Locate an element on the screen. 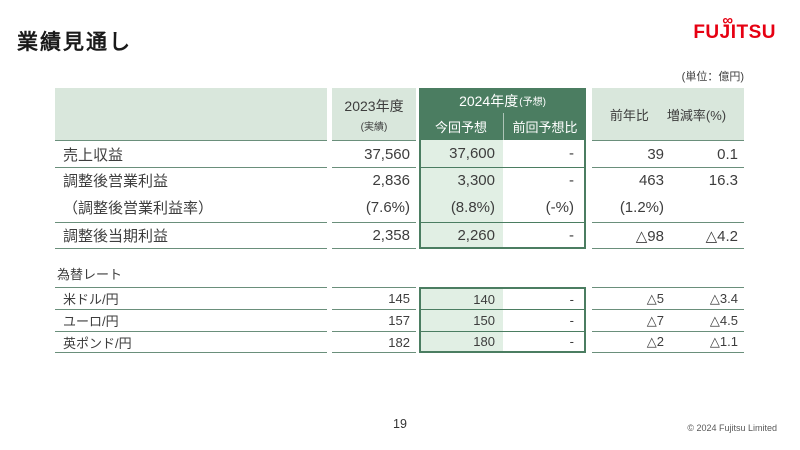  fx-usd-pct: △3.4 is located at coordinates (706, 298).